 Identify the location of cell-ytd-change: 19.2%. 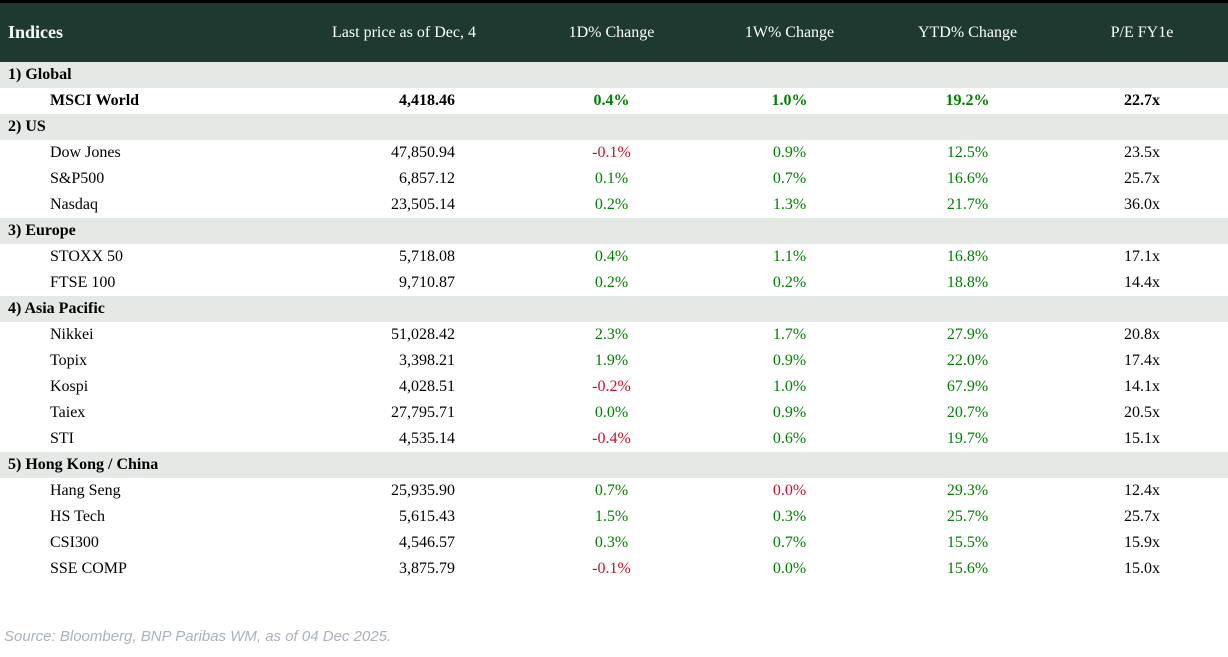
(967, 100).